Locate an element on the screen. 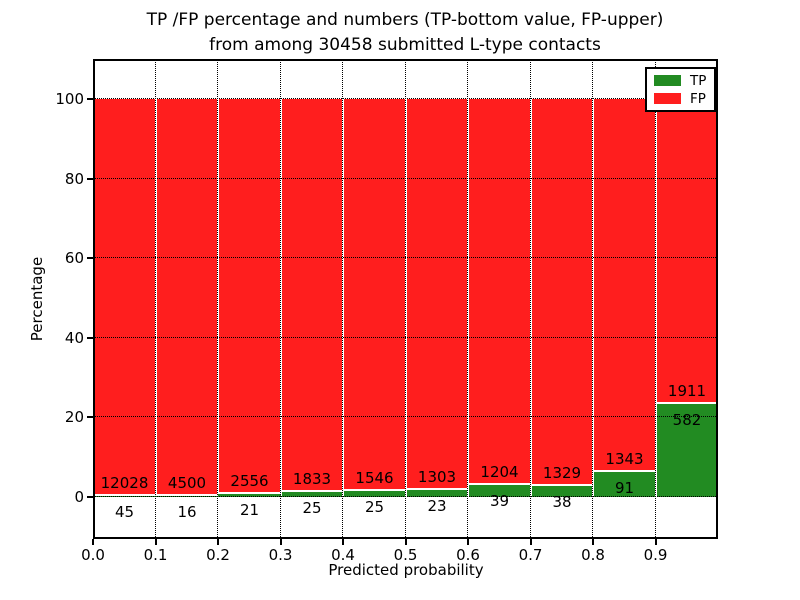 The height and width of the screenshot is (600, 800). tp-count-label: 45 is located at coordinates (124, 511).